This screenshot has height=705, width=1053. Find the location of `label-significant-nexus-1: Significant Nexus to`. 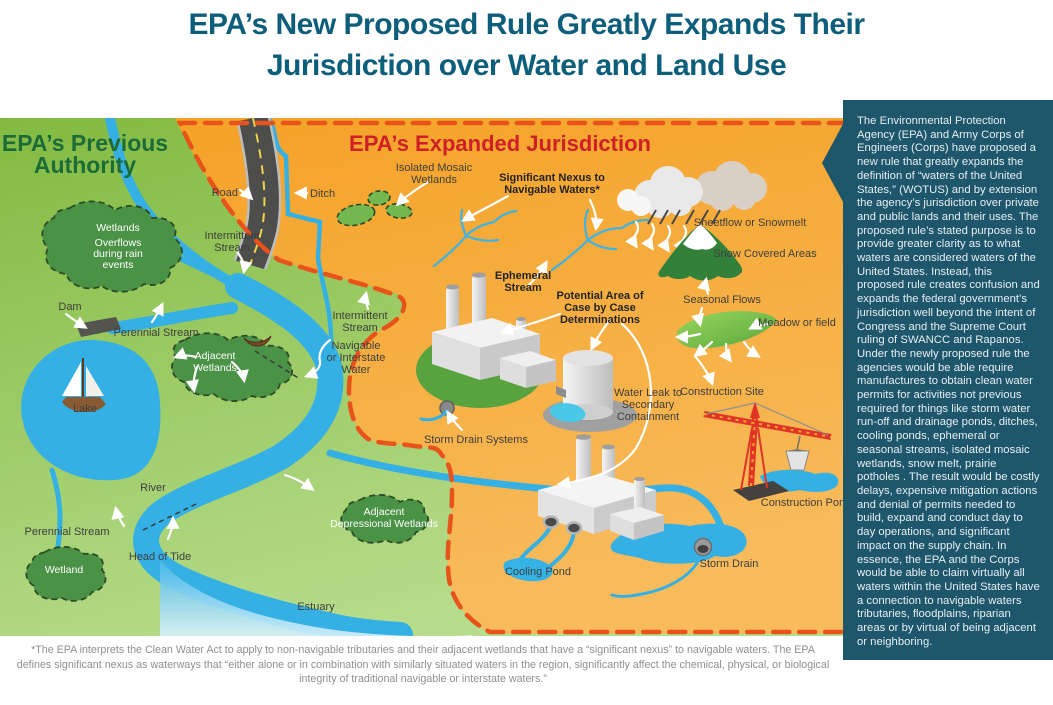

label-significant-nexus-1: Significant Nexus to is located at coordinates (552, 178).